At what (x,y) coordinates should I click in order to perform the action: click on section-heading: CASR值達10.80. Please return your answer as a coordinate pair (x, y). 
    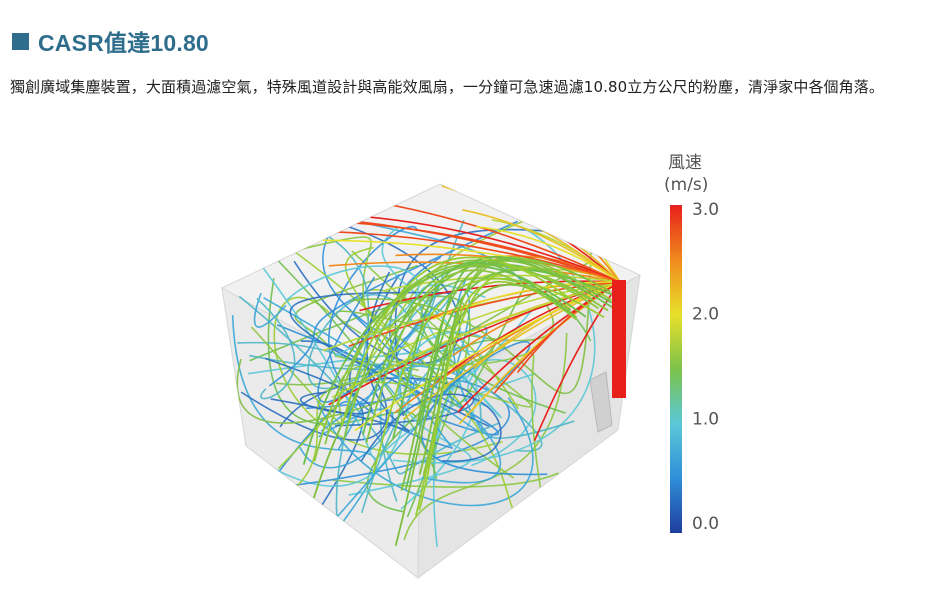
    Looking at the image, I should click on (110, 41).